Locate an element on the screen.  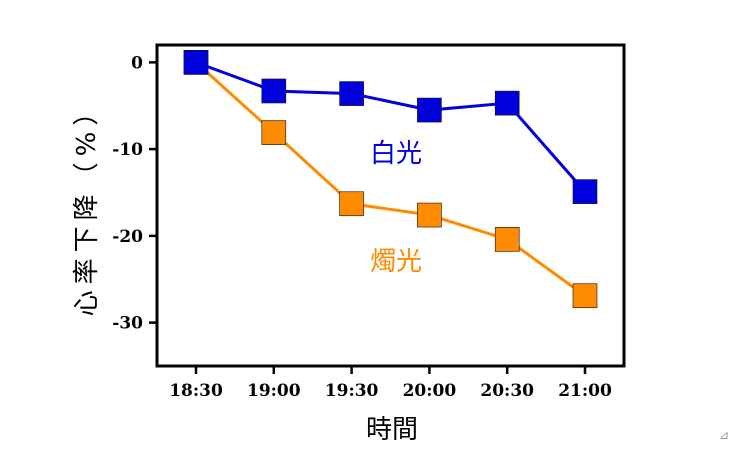
x-tick-label: 18:30 is located at coordinates (196, 391).